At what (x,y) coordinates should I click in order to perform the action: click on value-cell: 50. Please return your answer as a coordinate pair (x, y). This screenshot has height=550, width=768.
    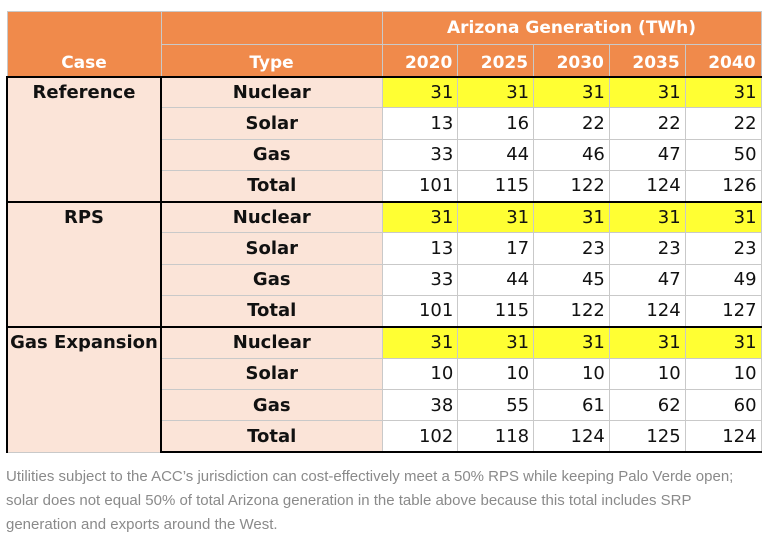
    Looking at the image, I should click on (723, 154).